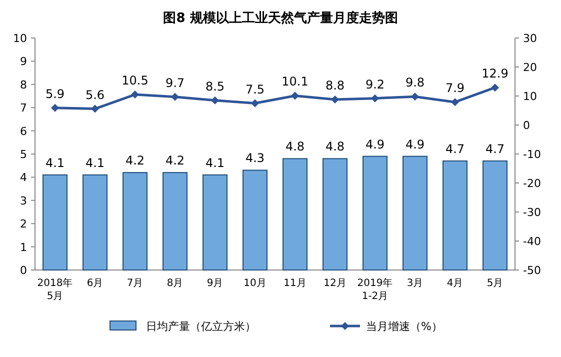 This screenshot has height=357, width=561. Describe the element at coordinates (415, 283) in the screenshot. I see `x-tick-label: 3月` at that location.